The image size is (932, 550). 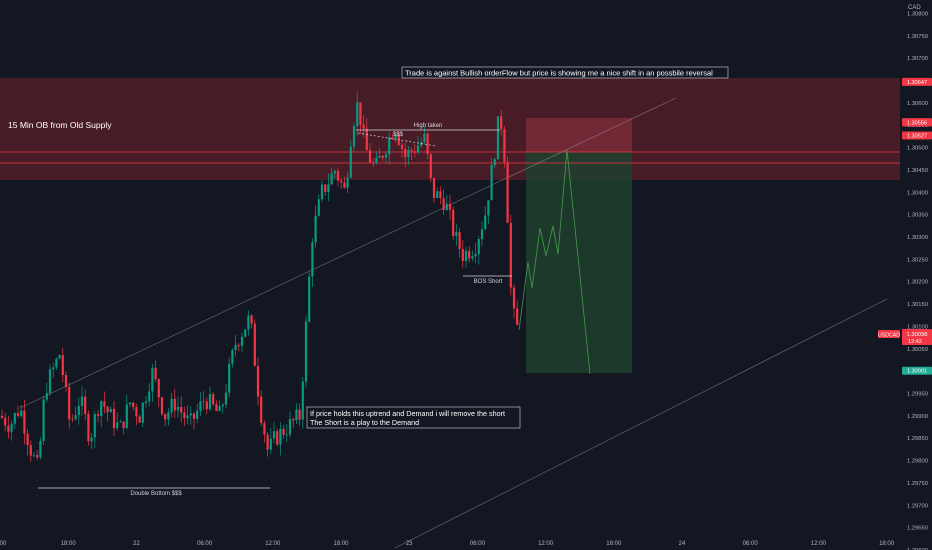 What do you see at coordinates (917, 149) in the screenshot?
I see `y-tick-label: 1.30500` at bounding box center [917, 149].